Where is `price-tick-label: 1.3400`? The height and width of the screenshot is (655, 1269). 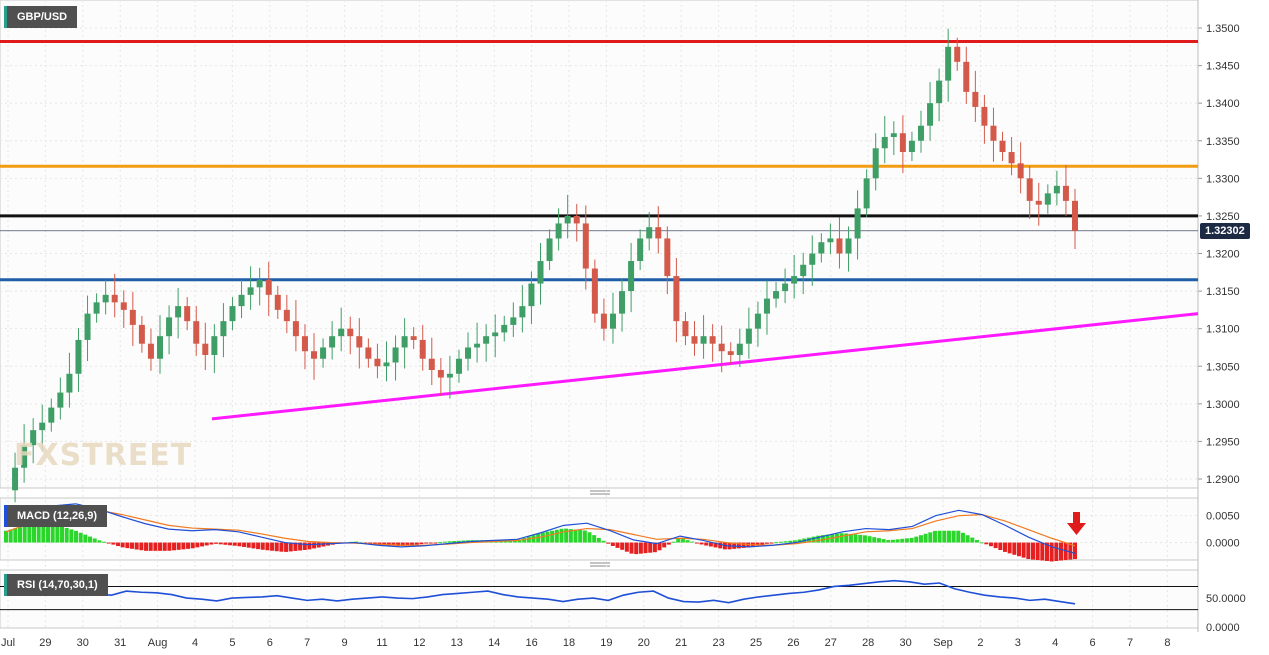
price-tick-label: 1.3400 is located at coordinates (1223, 104).